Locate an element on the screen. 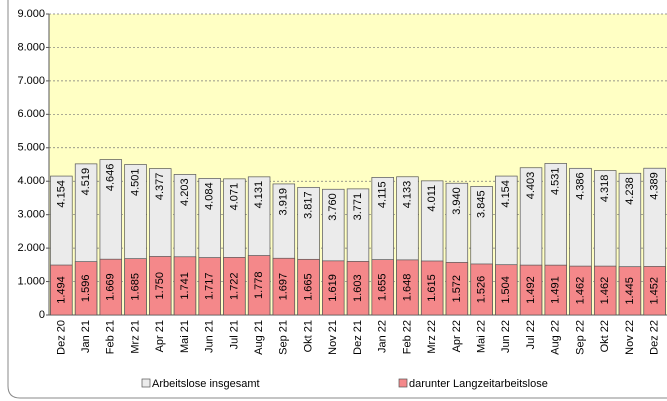 Image resolution: width=667 pixels, height=401 pixels. x-tick-label: Mai 22 is located at coordinates (482, 336).